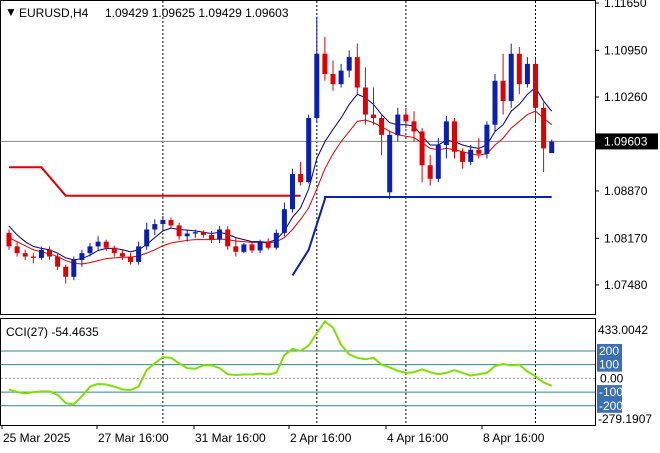 The height and width of the screenshot is (453, 660). I want to click on cci-level-label-2: 0.00, so click(612, 378).